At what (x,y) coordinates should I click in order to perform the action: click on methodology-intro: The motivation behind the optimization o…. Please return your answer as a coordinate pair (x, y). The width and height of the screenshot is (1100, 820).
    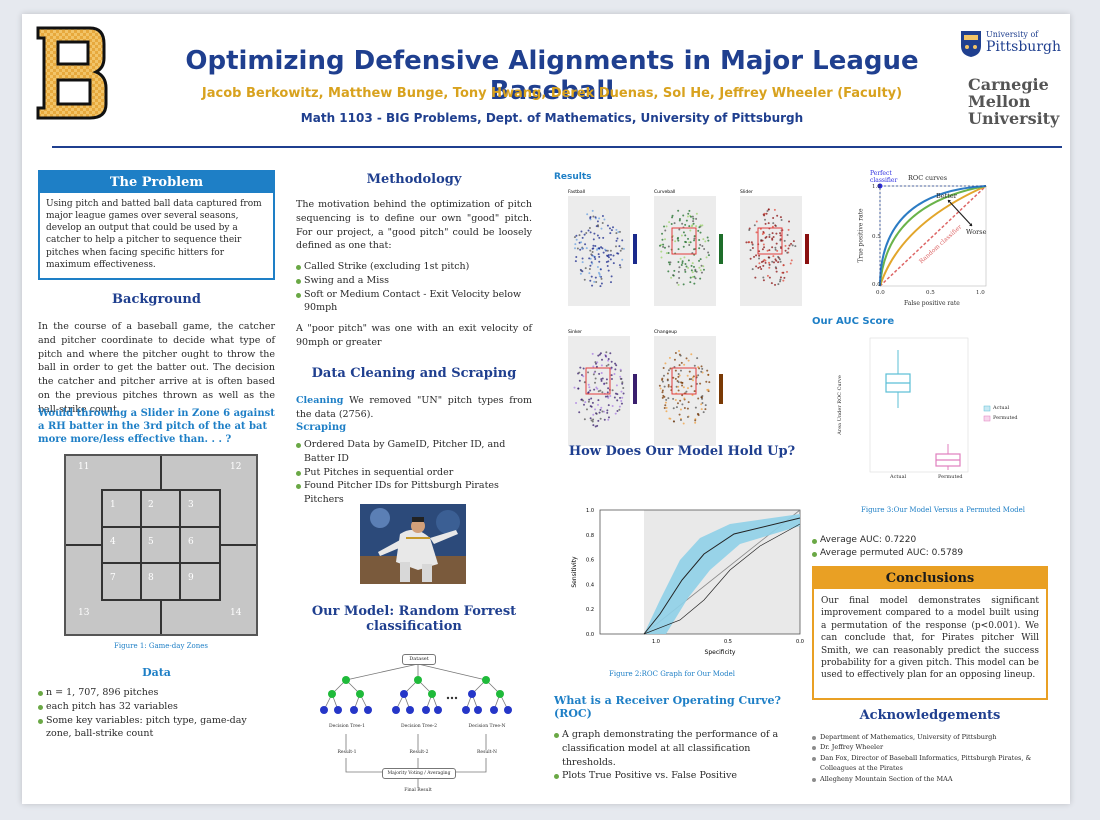
    Looking at the image, I should click on (414, 225).